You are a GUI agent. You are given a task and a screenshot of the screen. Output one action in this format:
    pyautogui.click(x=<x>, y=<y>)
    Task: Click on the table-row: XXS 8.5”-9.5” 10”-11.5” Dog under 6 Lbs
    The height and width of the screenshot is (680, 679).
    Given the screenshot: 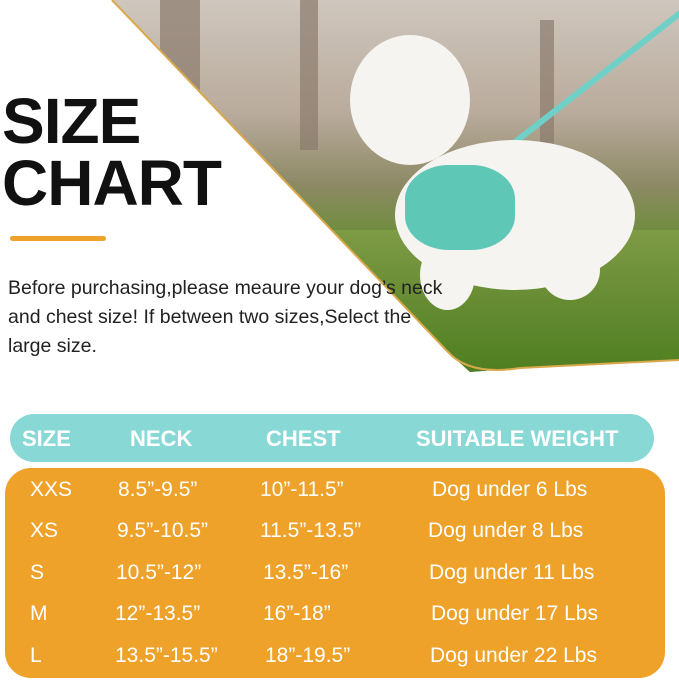 What is the action you would take?
    pyautogui.click(x=335, y=490)
    